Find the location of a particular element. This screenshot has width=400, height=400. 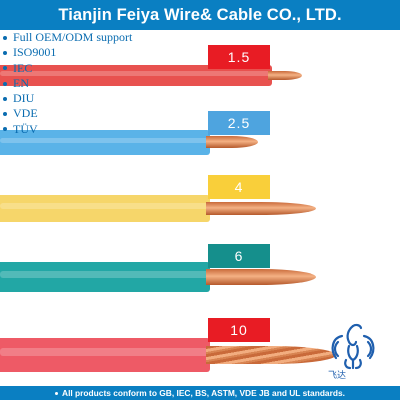

feature-item: Full OEM/ODM support is located at coordinates (67, 37).